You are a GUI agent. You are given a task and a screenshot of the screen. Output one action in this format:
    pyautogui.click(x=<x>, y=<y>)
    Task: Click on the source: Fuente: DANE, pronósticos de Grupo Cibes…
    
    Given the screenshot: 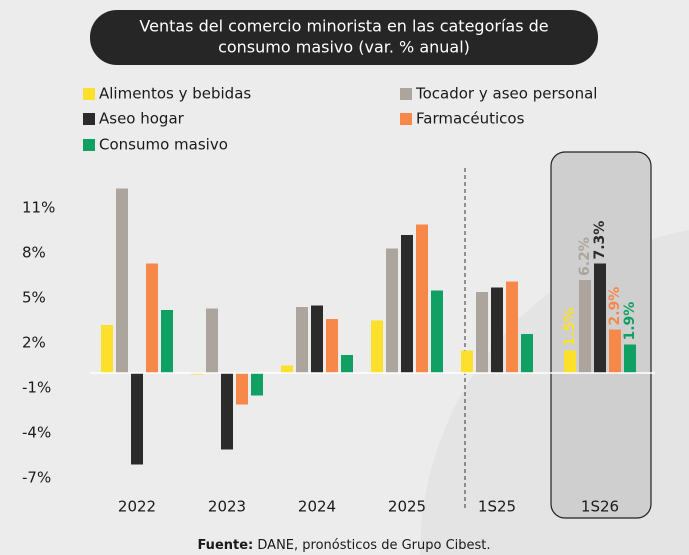 What is the action you would take?
    pyautogui.click(x=343, y=545)
    